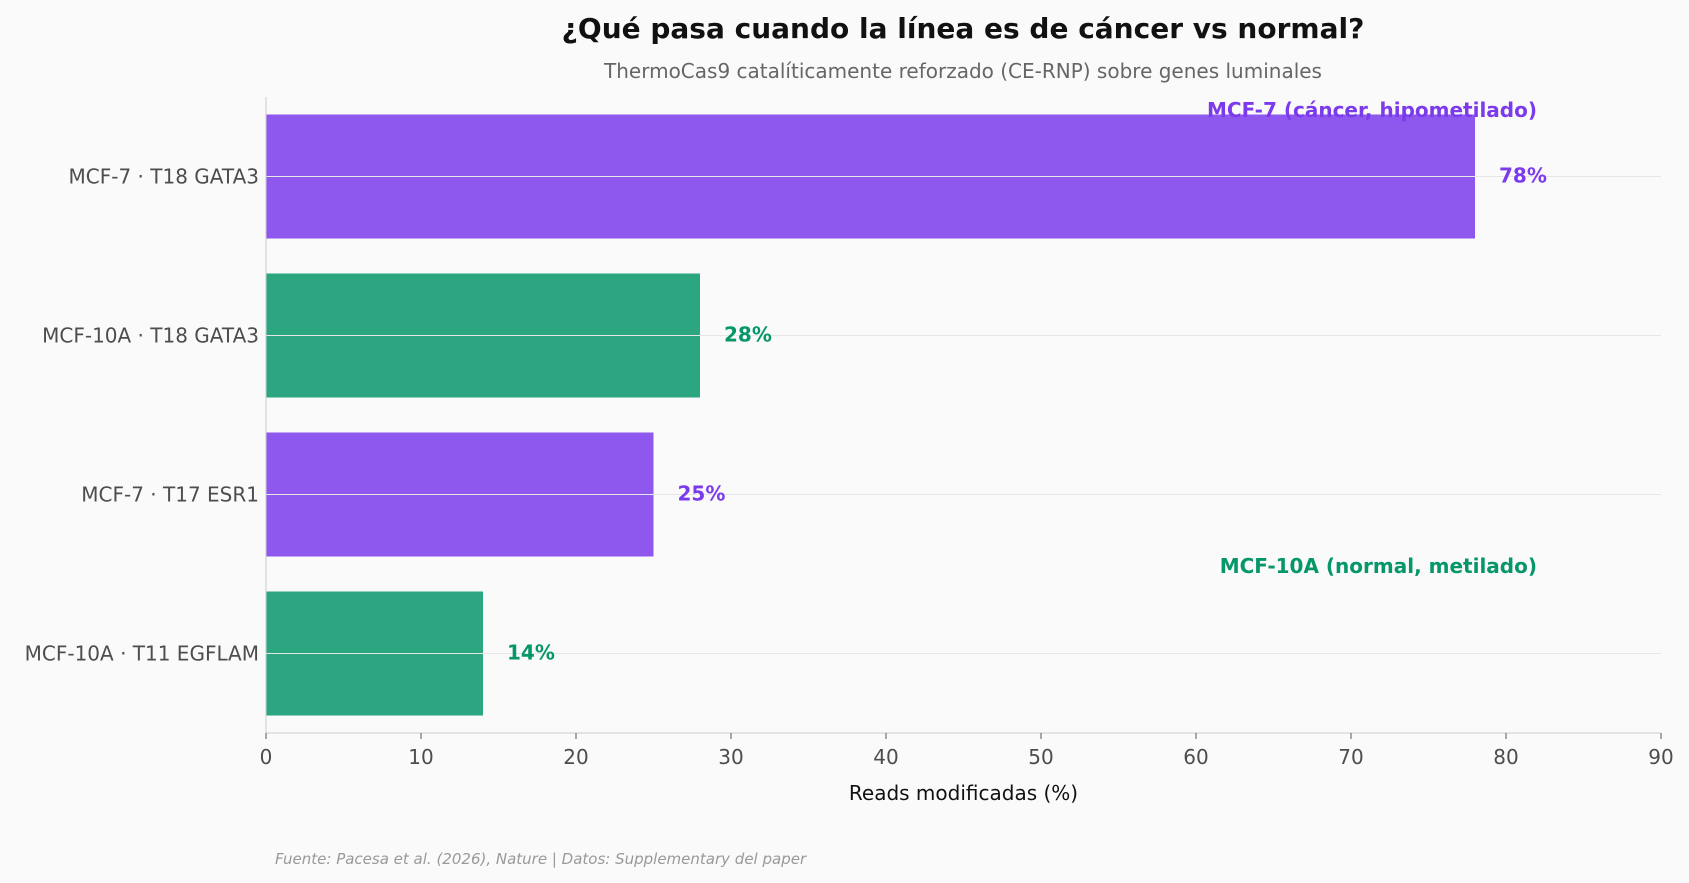 The height and width of the screenshot is (883, 1689). What do you see at coordinates (1372, 110) in the screenshot?
I see `legend-cancer-label: MCF-7 (cáncer, hipometilado)` at bounding box center [1372, 110].